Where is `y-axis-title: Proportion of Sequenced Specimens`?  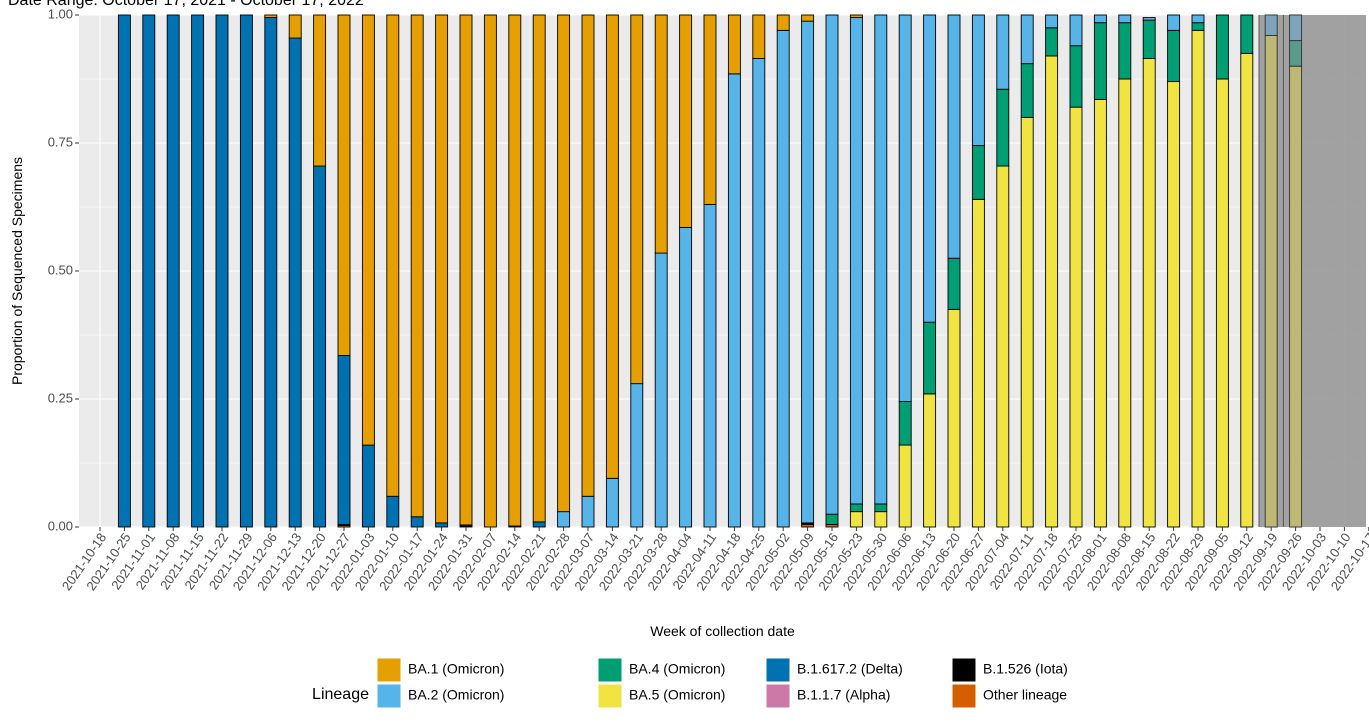 y-axis-title: Proportion of Sequenced Specimens is located at coordinates (17, 271).